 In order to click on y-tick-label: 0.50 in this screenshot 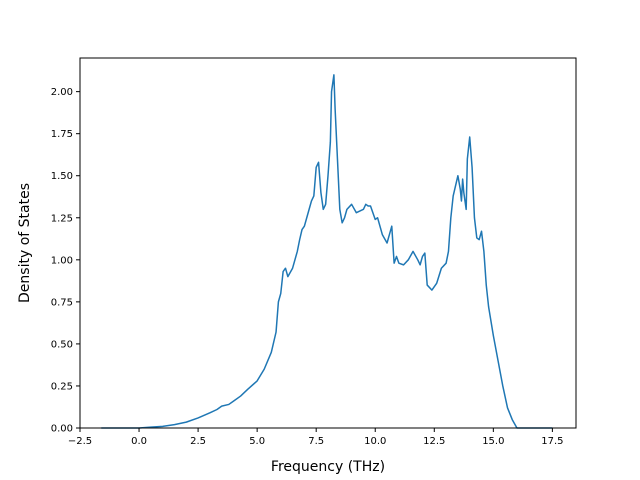, I will do `click(62, 344)`.